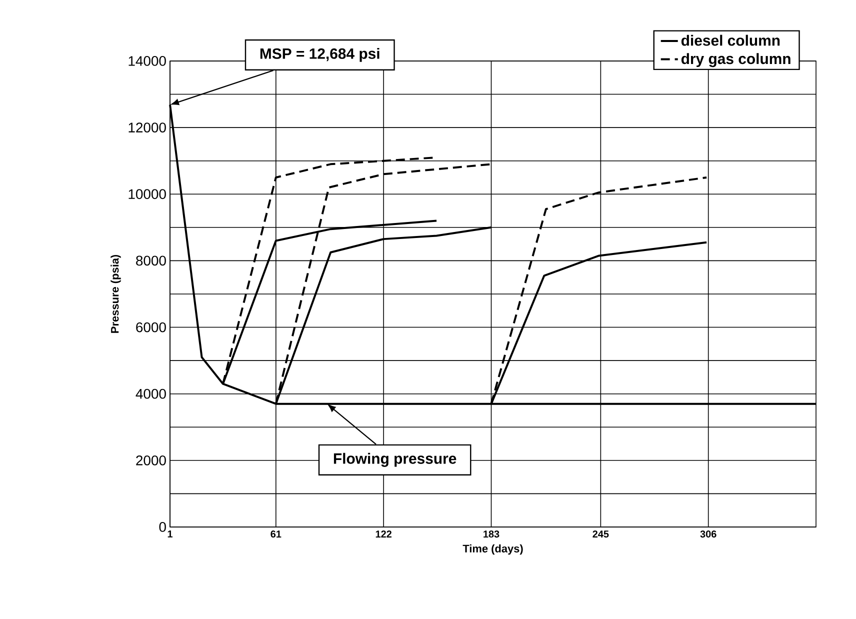  What do you see at coordinates (395, 459) in the screenshot?
I see `annotation: Flowing pressure` at bounding box center [395, 459].